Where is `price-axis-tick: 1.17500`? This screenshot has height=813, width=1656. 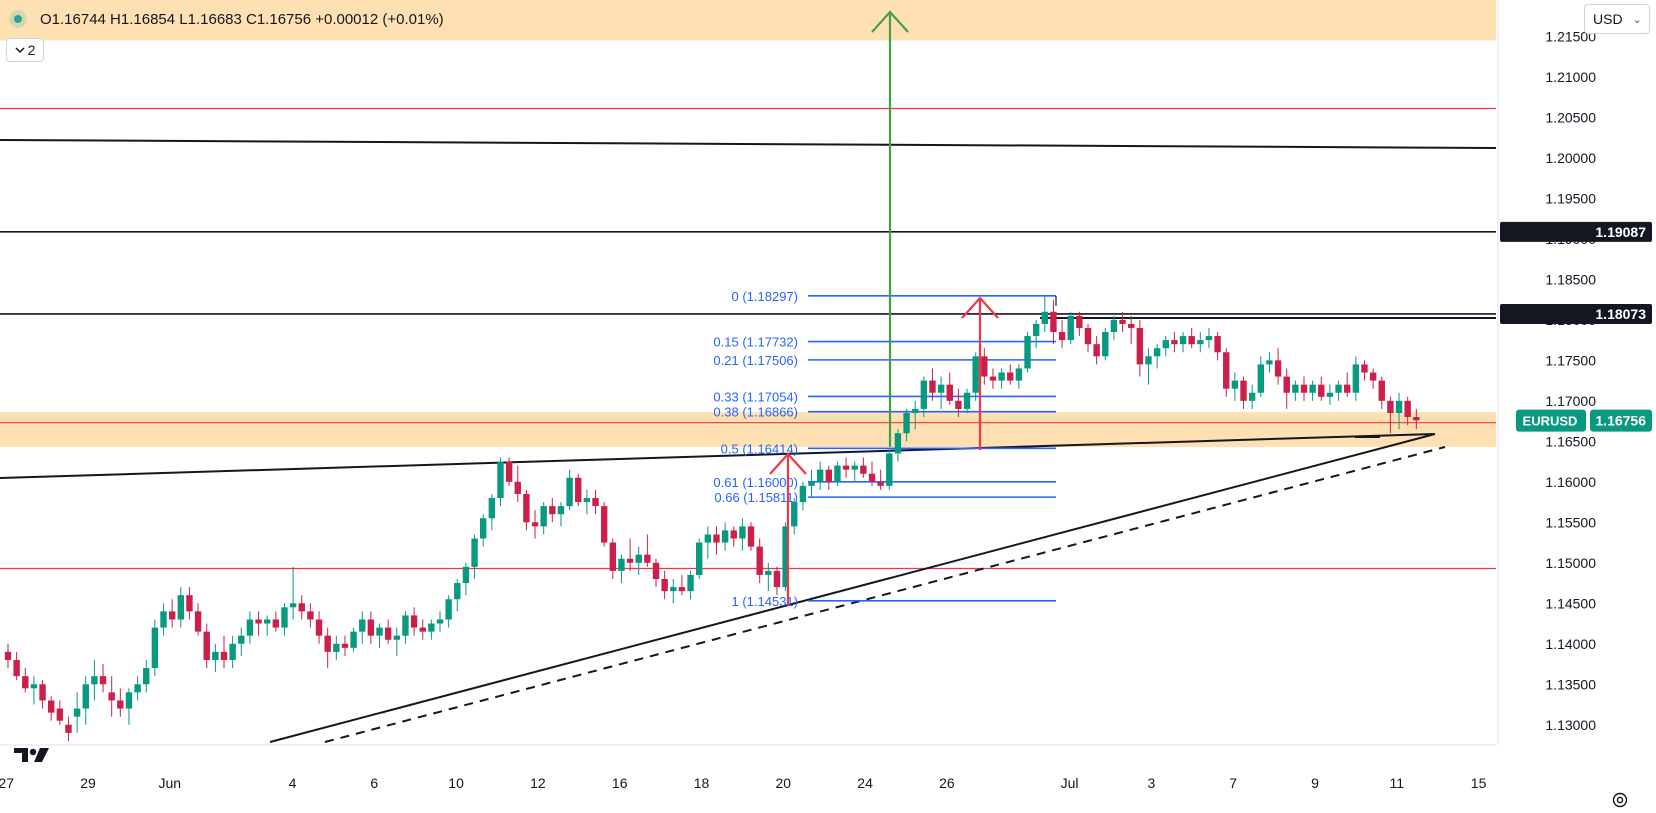
price-axis-tick: 1.17500 is located at coordinates (1570, 360).